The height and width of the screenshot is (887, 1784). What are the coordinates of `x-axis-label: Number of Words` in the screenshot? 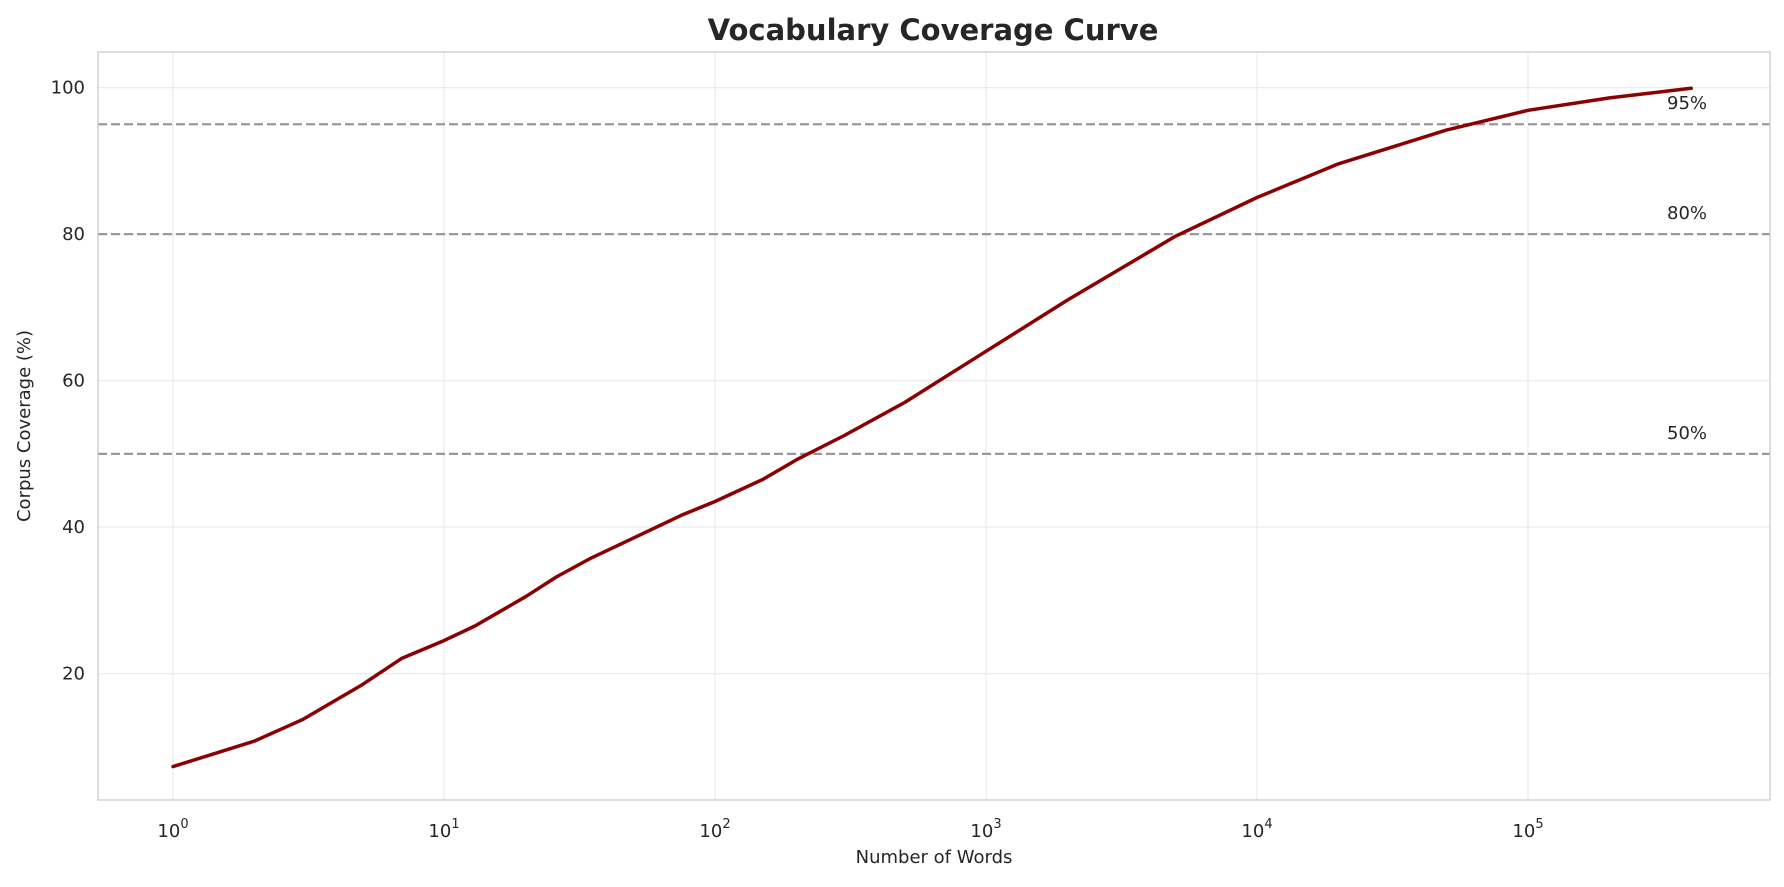 It's located at (934, 857).